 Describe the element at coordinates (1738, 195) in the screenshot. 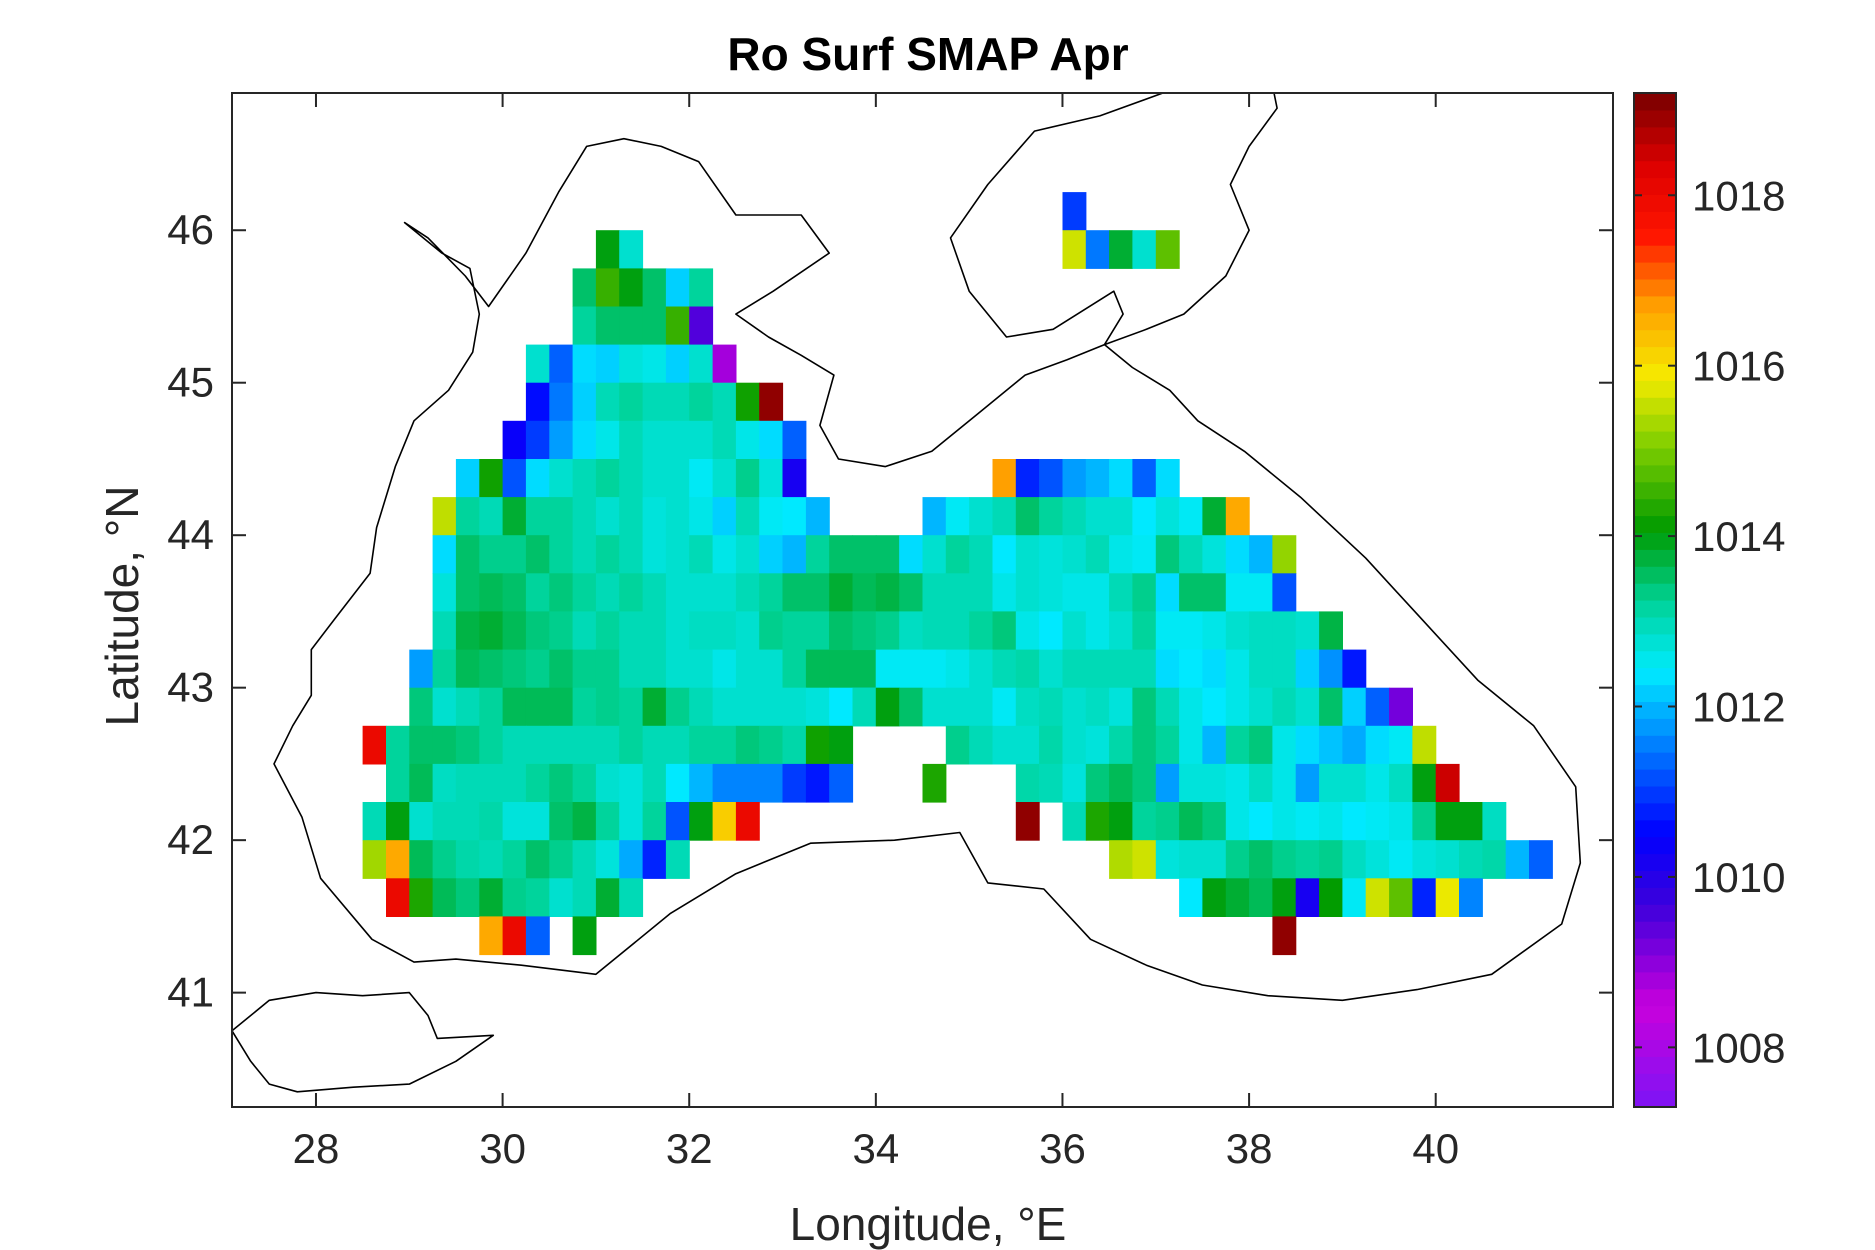

I see `colorbar-tick-label: 1018` at that location.